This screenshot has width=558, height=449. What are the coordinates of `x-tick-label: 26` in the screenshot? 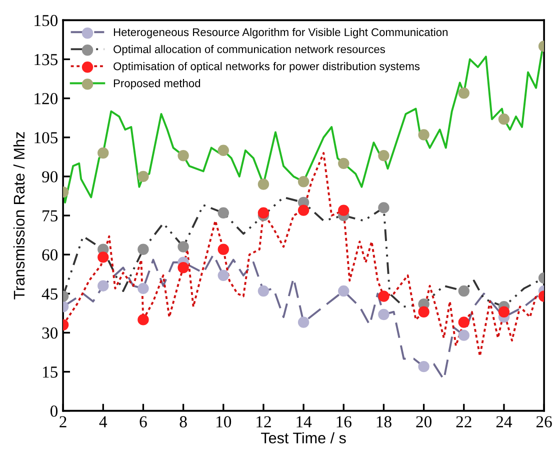 It's located at (544, 422).